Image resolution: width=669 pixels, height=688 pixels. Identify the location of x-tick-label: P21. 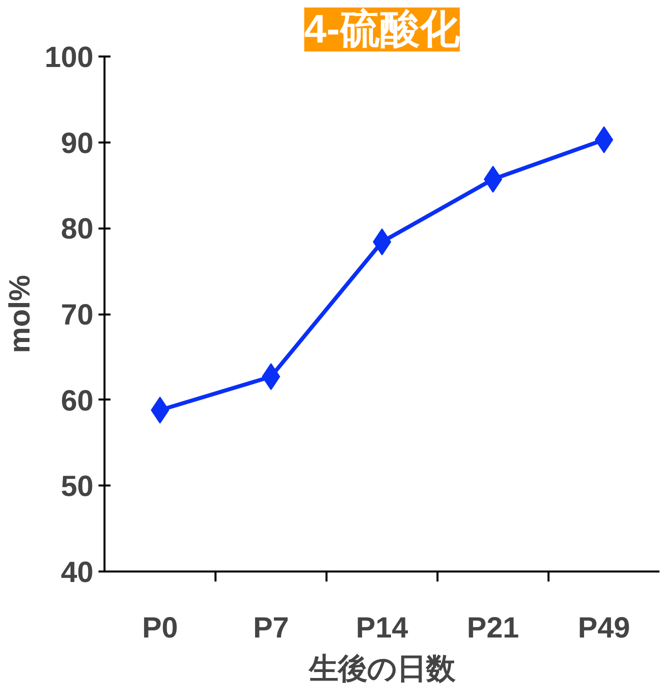
(493, 628).